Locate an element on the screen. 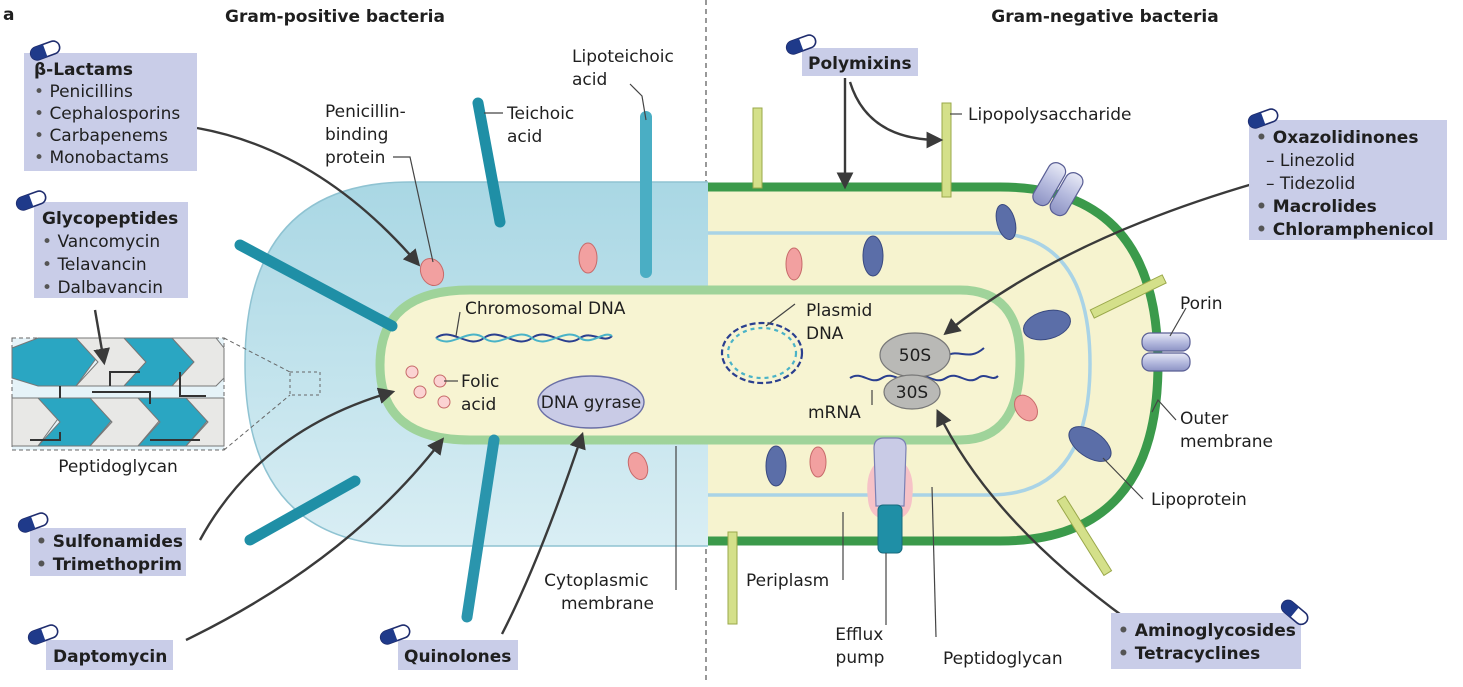 The height and width of the screenshot is (687, 1463). header-gram-positive: Gram-positive bacteria is located at coordinates (335, 17).